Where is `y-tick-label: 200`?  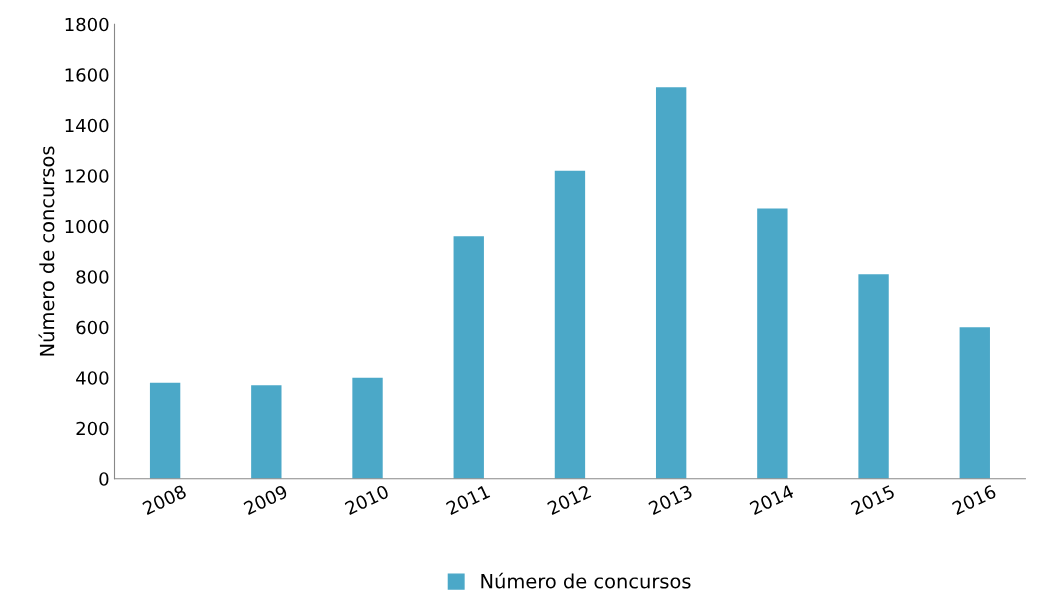
y-tick-label: 200 is located at coordinates (92, 428).